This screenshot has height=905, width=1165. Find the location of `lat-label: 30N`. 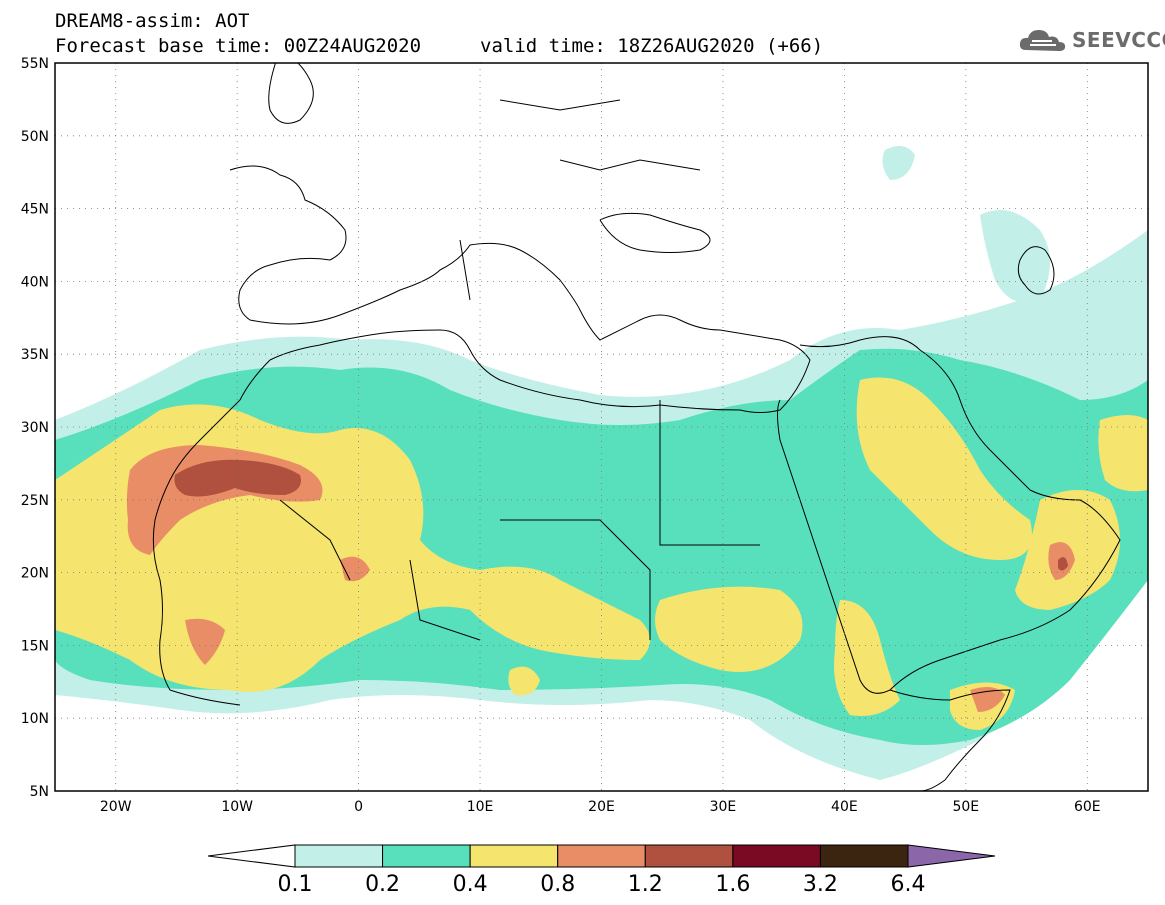

lat-label: 30N is located at coordinates (35, 428).